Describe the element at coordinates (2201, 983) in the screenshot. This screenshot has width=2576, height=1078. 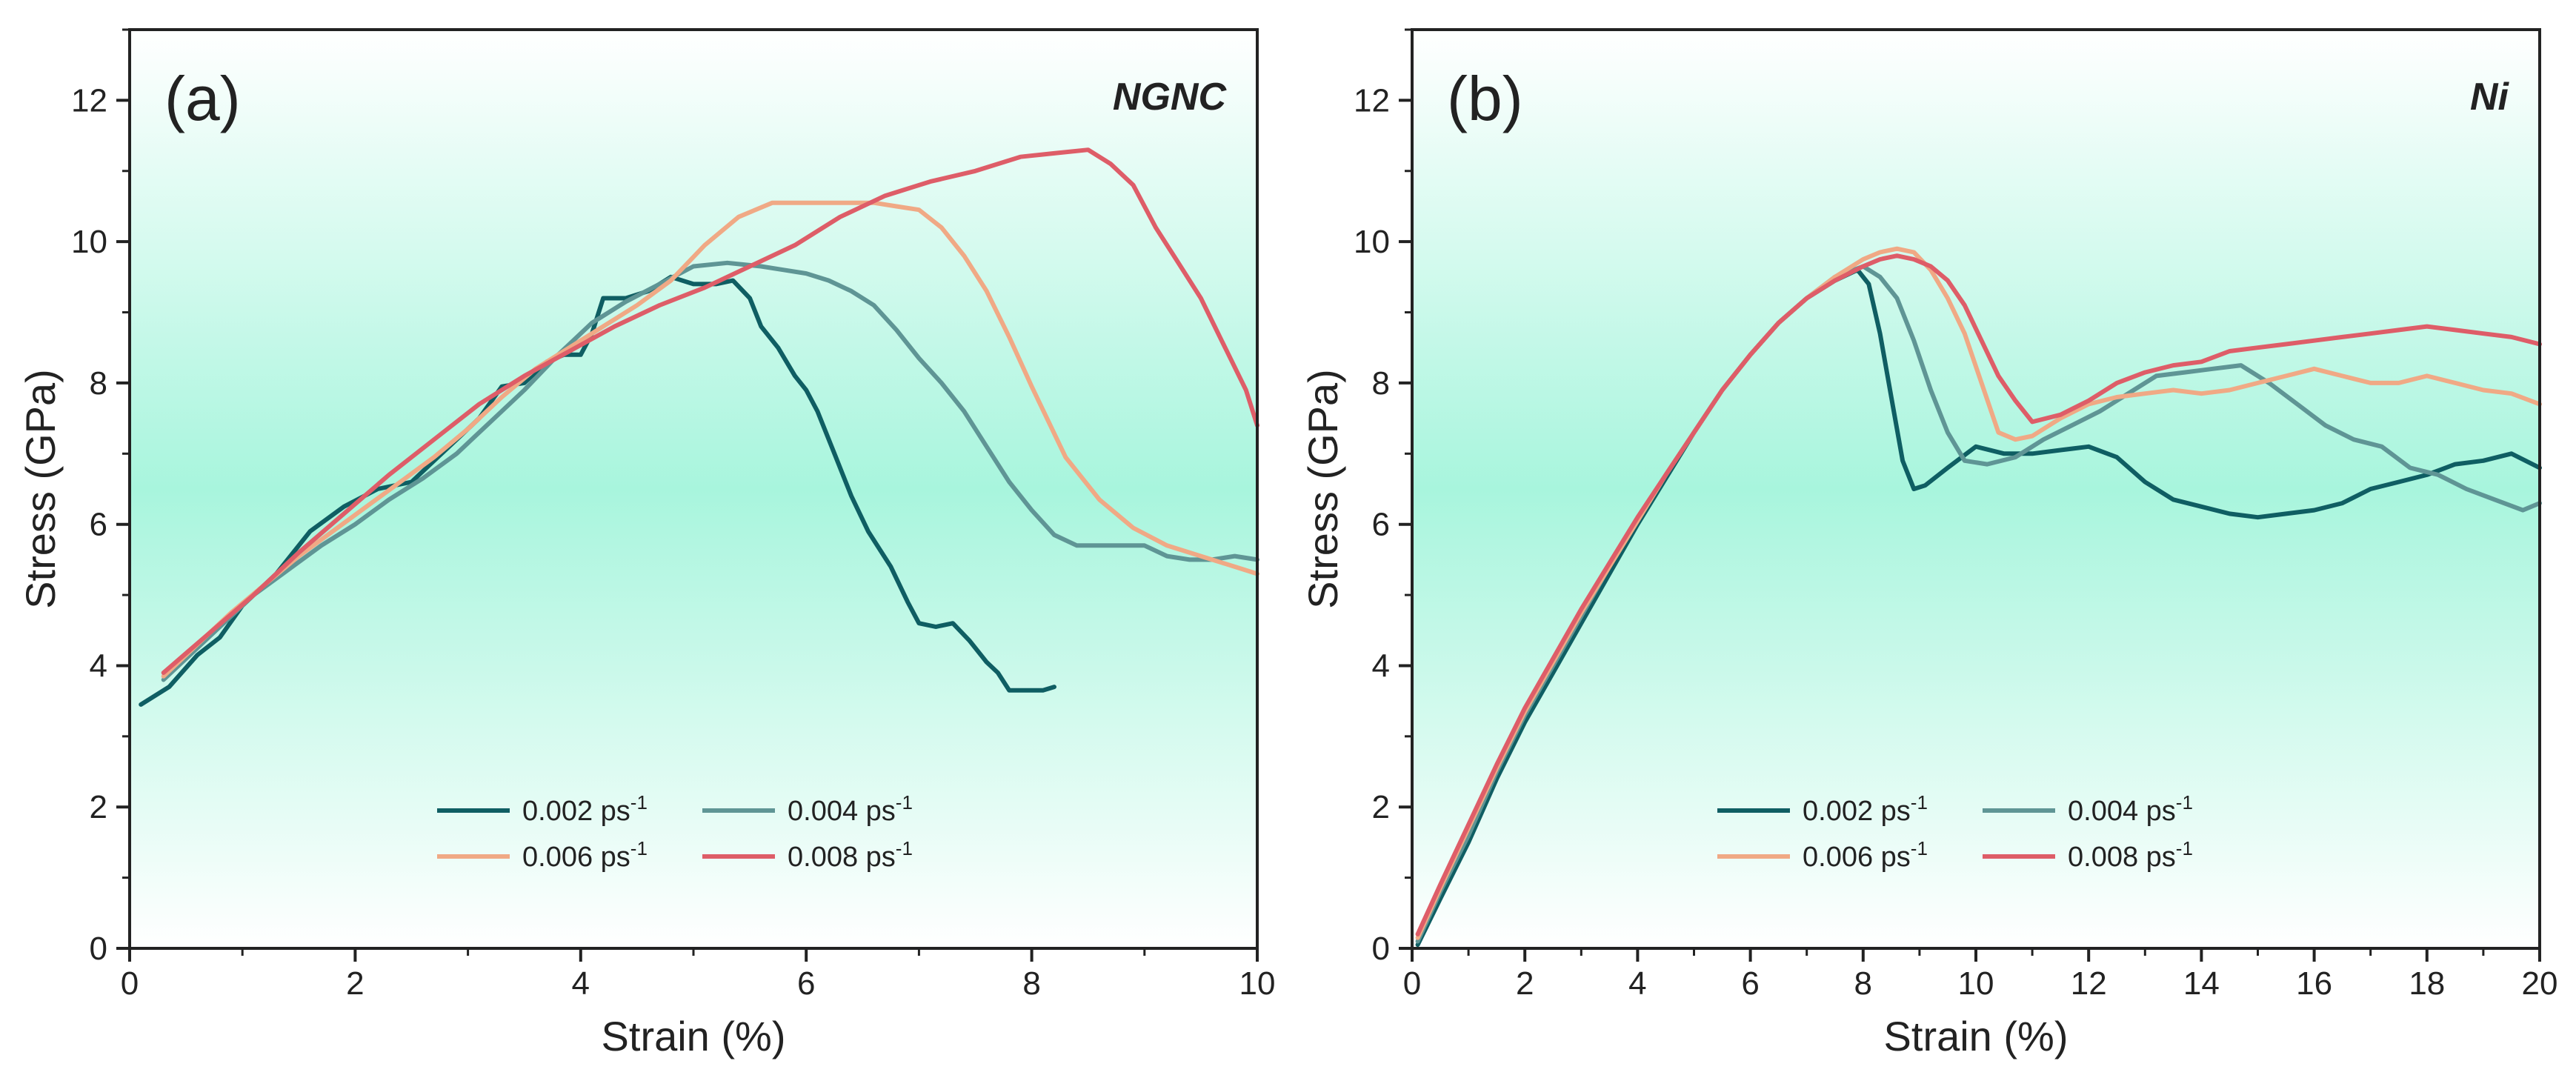
I see `x-tick-label: 14` at that location.